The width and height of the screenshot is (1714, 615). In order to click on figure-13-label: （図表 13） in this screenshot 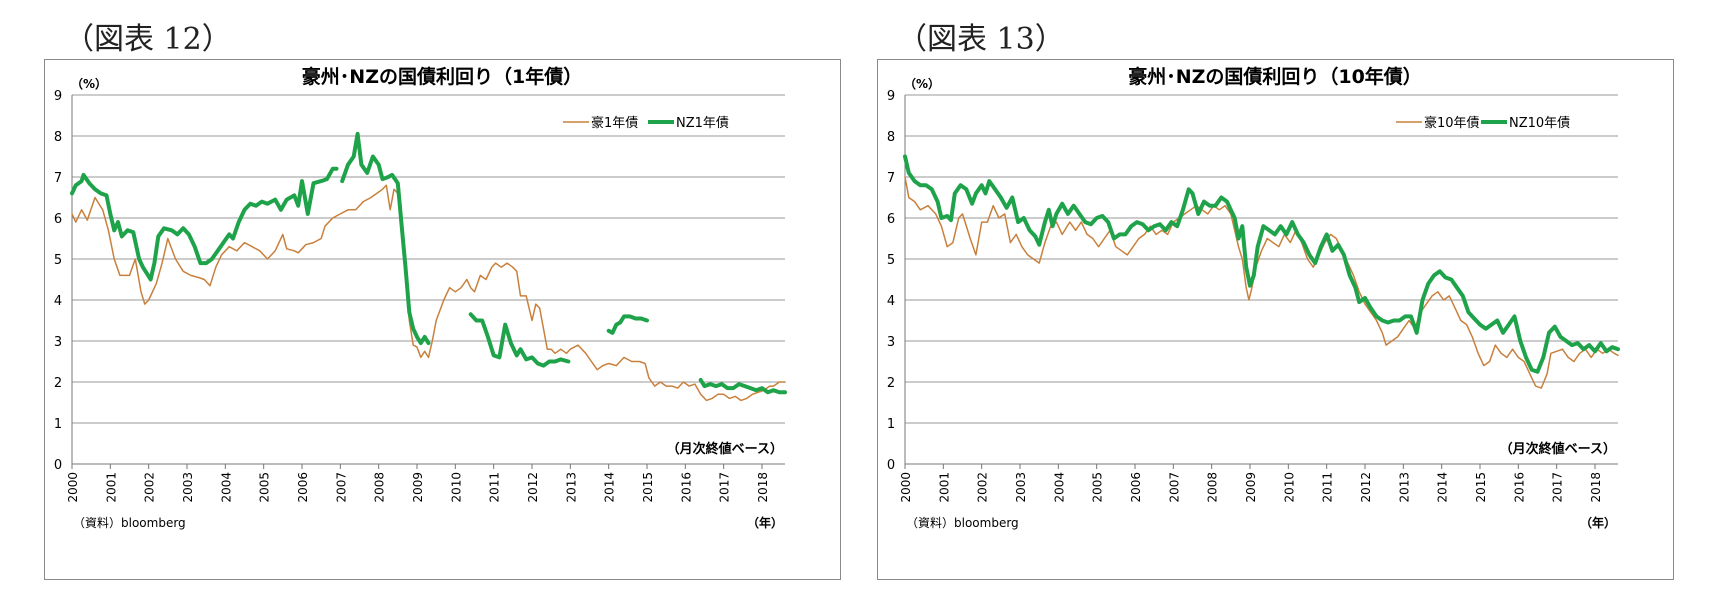, I will do `click(981, 39)`.